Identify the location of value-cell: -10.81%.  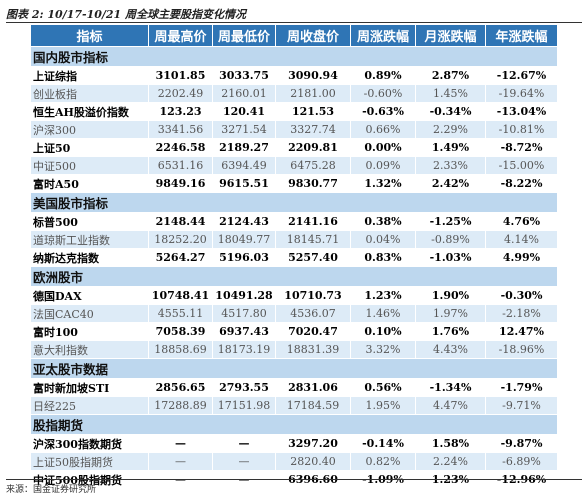
(521, 129).